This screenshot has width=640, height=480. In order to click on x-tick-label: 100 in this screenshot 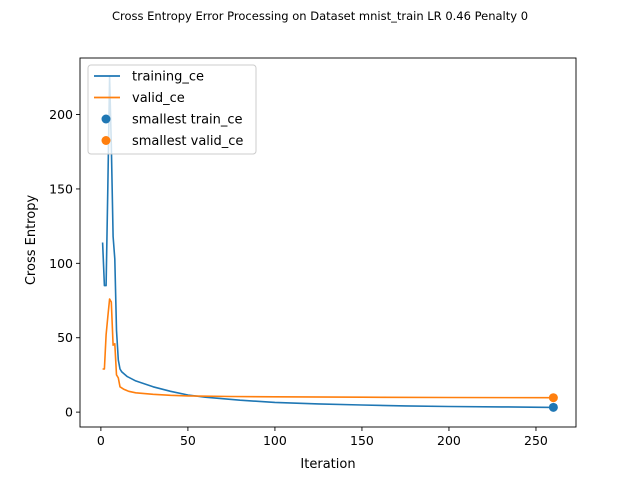, I will do `click(275, 440)`.